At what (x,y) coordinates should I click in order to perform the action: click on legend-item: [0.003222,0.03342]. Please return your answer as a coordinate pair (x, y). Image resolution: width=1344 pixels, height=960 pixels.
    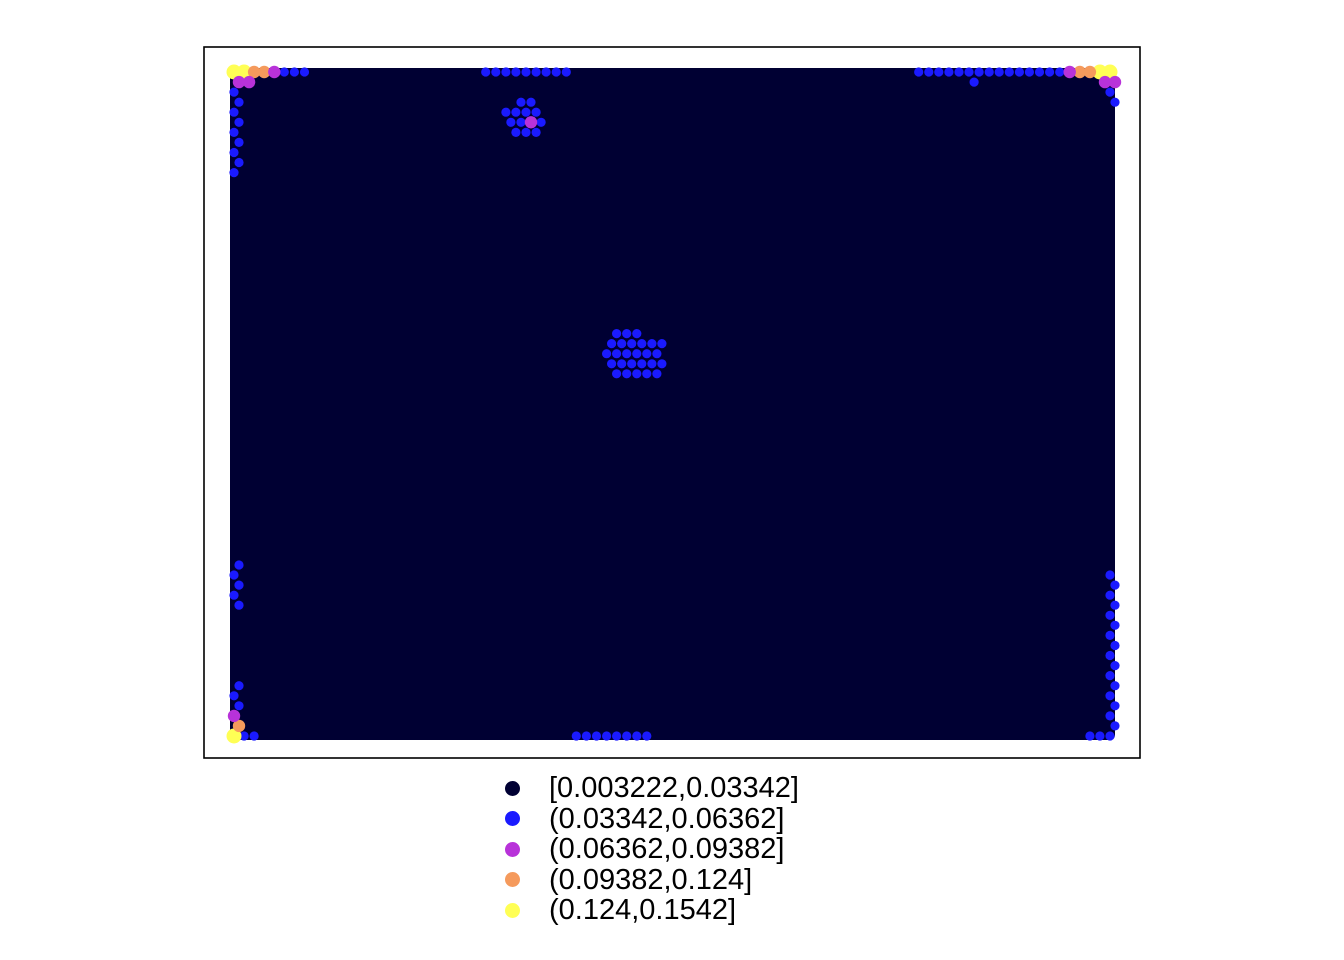
    Looking at the image, I should click on (652, 788).